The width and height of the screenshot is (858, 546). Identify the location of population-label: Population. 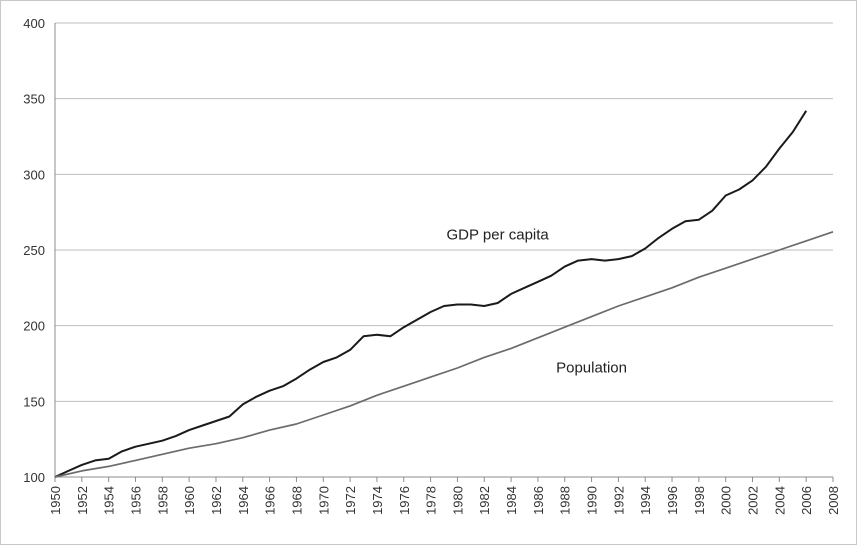
(591, 368).